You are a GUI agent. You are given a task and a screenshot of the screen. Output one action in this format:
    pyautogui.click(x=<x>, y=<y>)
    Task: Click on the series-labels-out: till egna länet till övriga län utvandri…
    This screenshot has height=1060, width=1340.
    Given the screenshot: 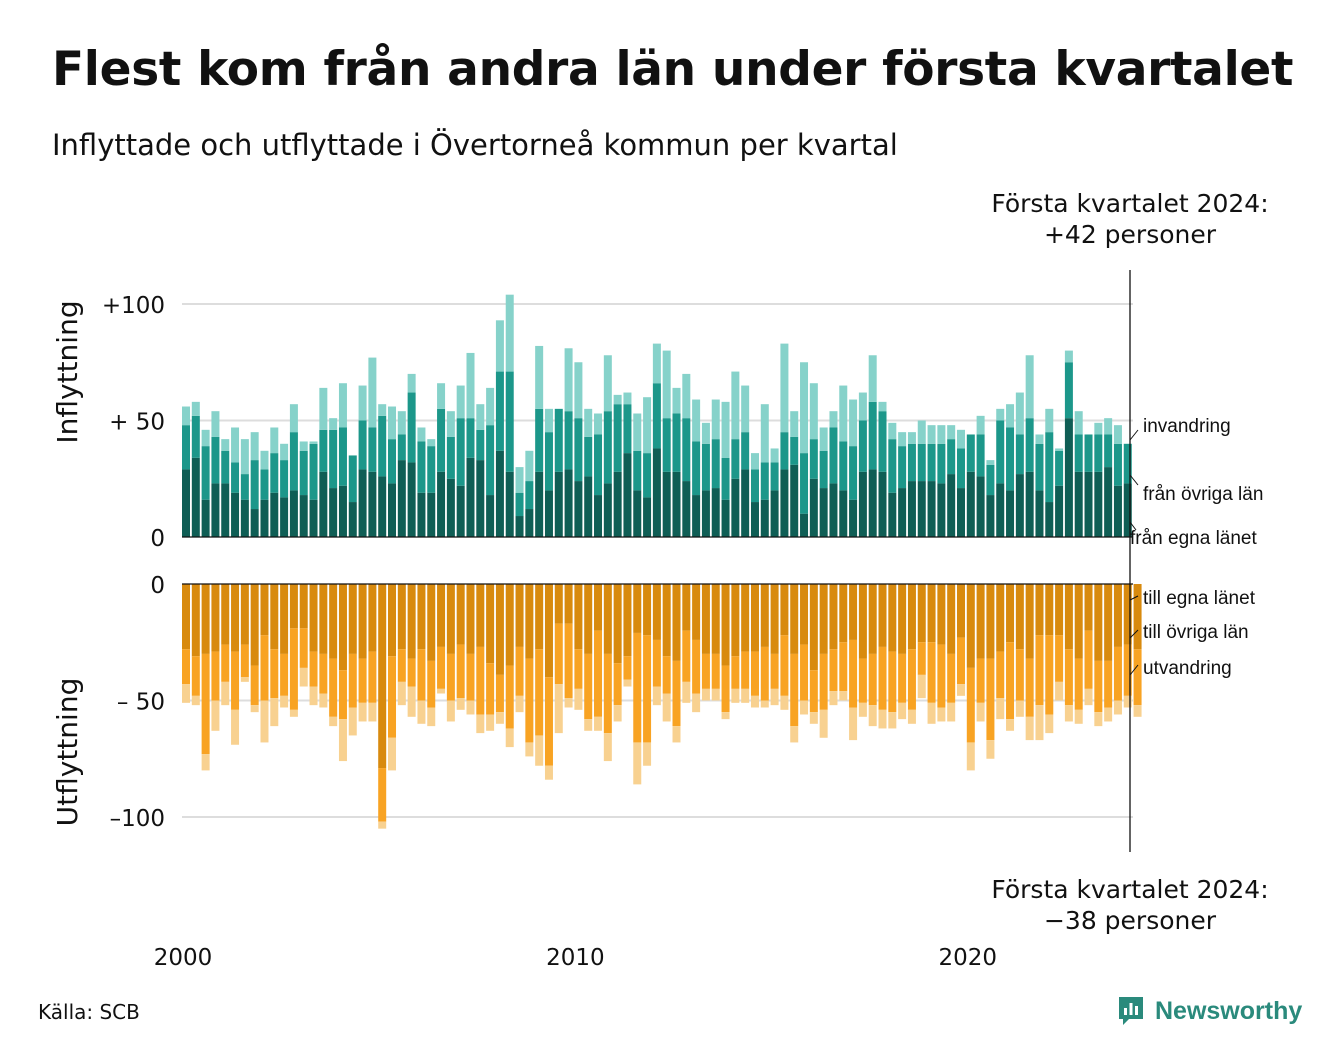 What is the action you would take?
    pyautogui.click(x=1192, y=633)
    